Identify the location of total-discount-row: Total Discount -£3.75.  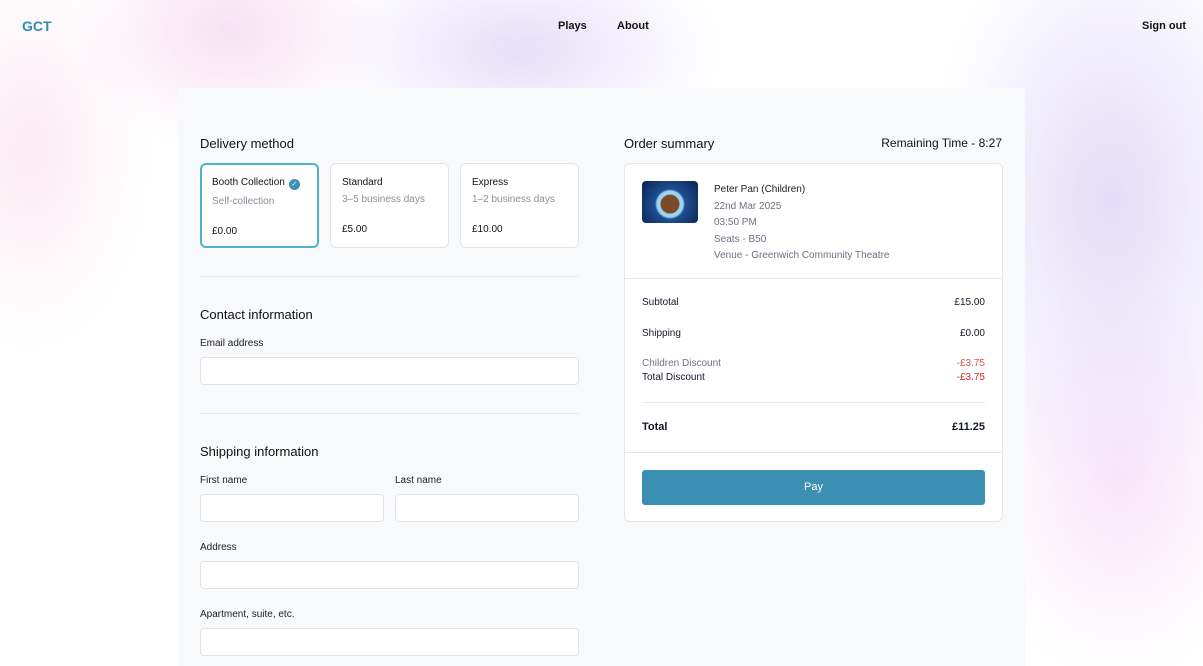
(813, 377).